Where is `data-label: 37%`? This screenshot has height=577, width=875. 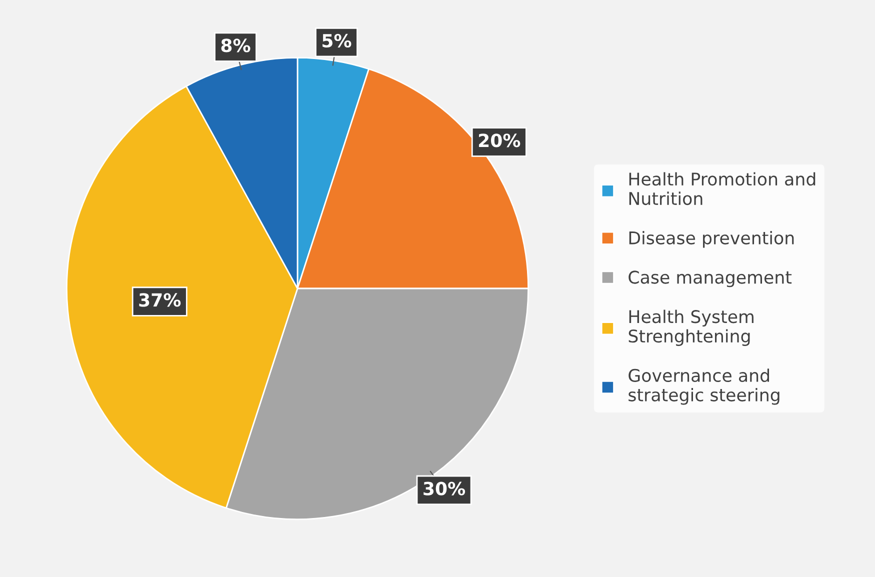
data-label: 37% is located at coordinates (160, 300).